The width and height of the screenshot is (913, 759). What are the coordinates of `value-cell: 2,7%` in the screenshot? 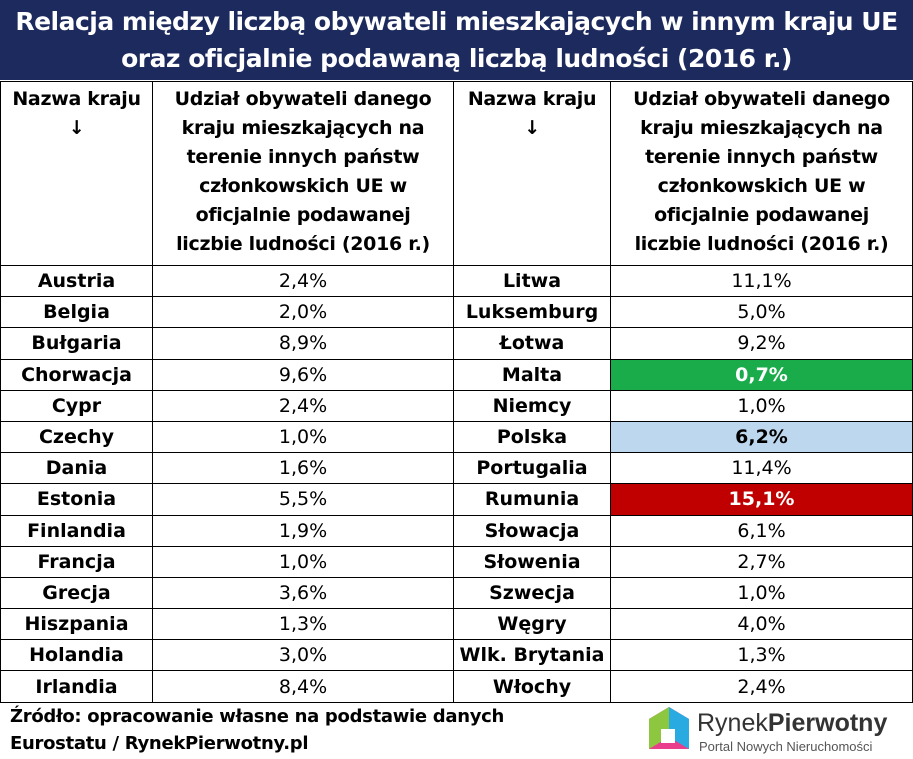 It's located at (761, 561).